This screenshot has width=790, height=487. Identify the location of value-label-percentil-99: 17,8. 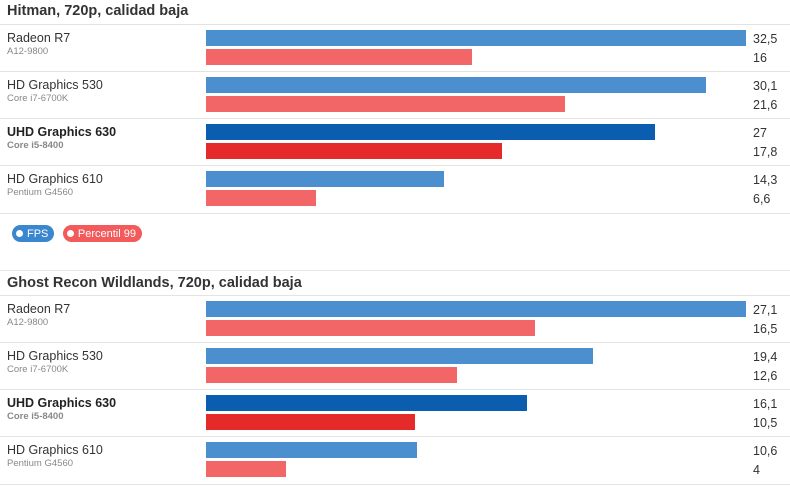
(765, 152).